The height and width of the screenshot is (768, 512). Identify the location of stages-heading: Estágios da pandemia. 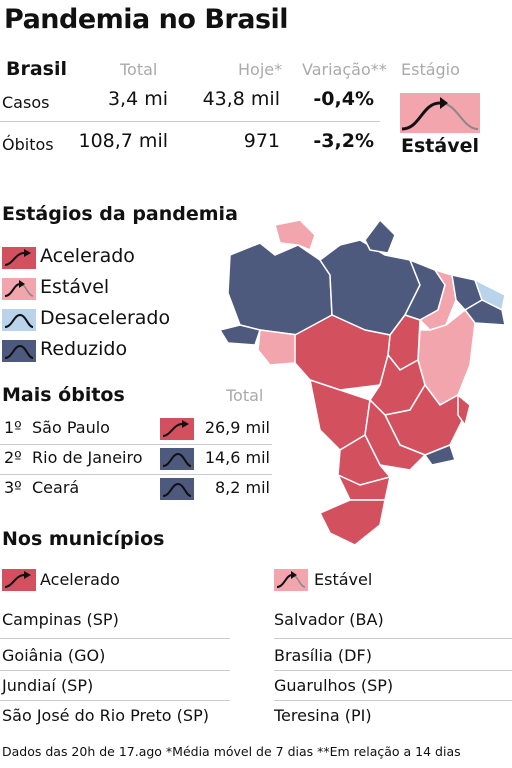
(120, 214).